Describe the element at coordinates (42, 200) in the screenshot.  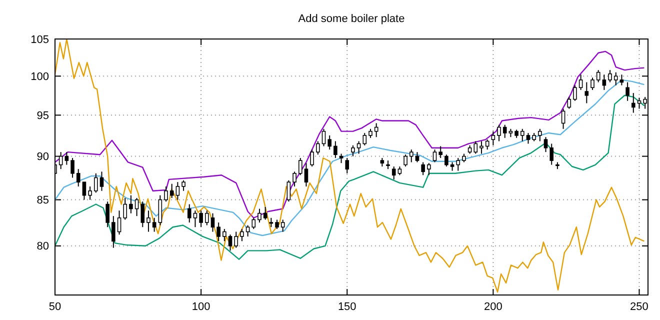
I see `y-tick-label: 85` at that location.